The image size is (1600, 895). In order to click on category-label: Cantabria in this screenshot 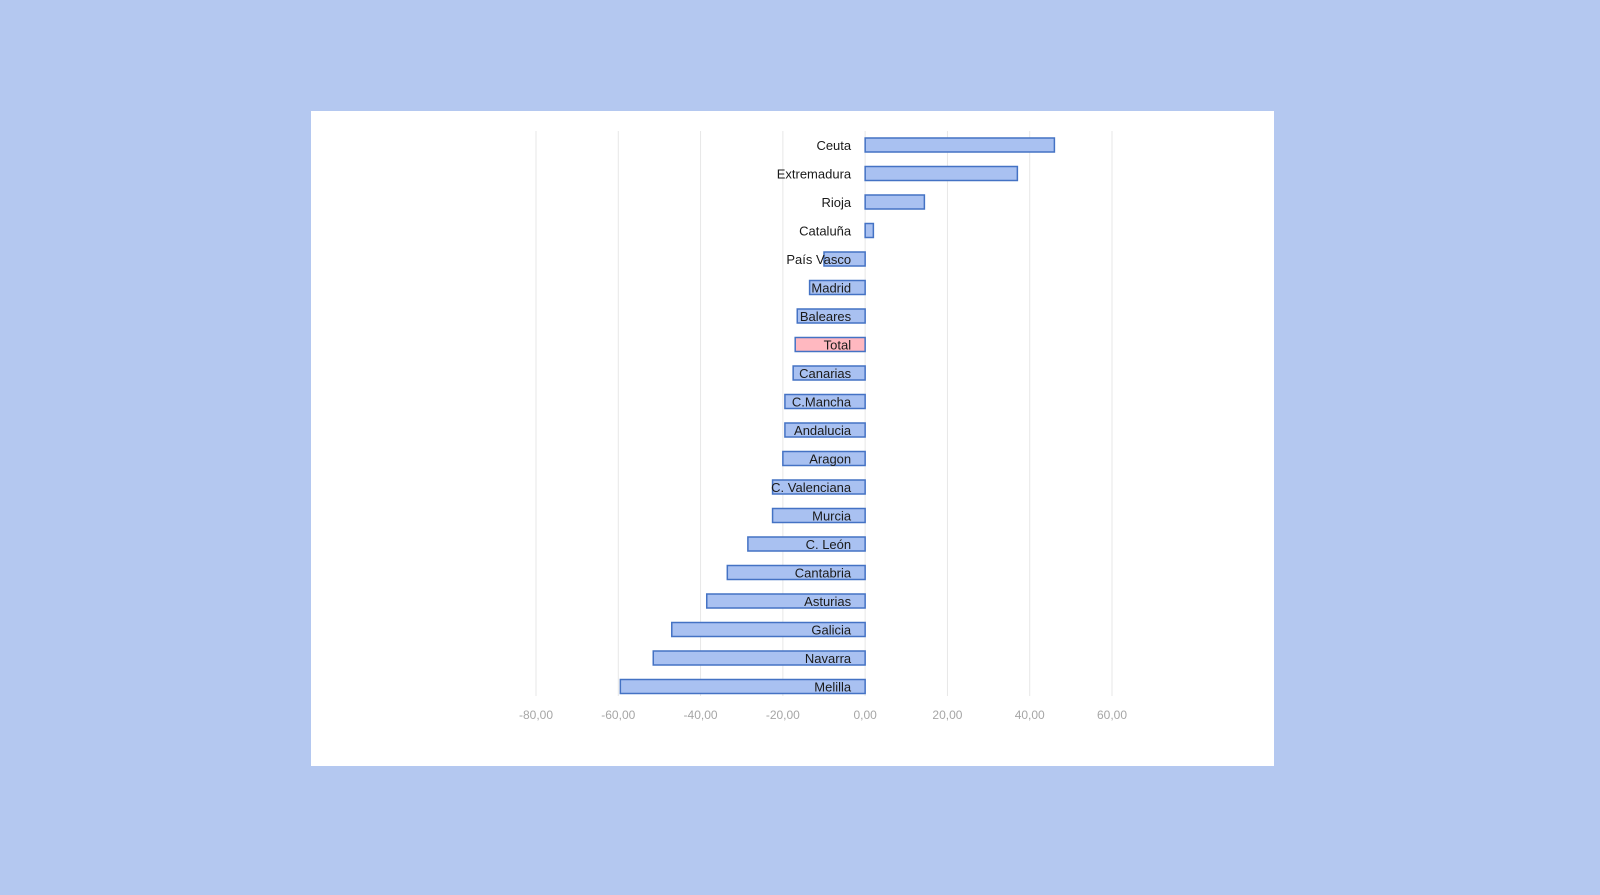, I will do `click(823, 573)`.